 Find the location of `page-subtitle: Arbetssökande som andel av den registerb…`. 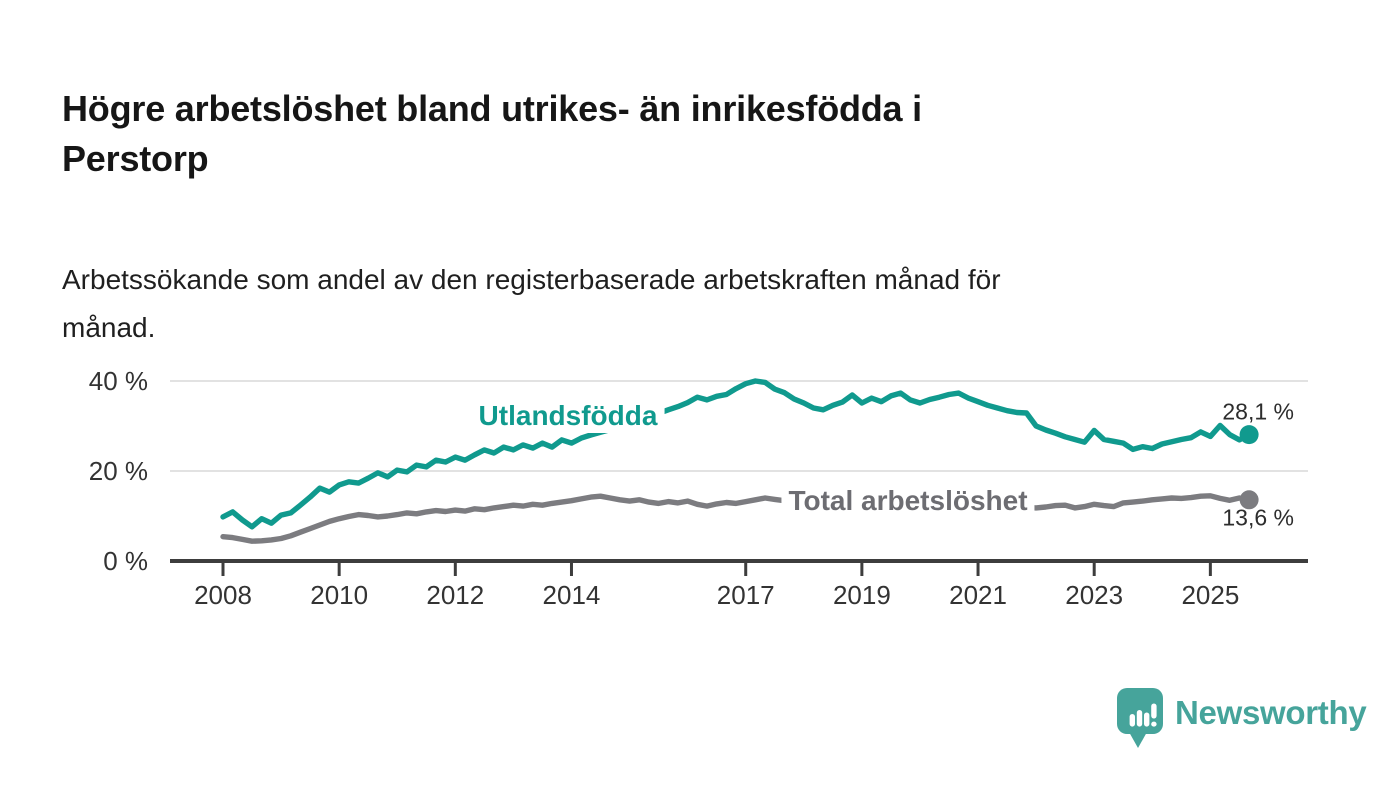

page-subtitle: Arbetssökande som andel av den registerb… is located at coordinates (531, 303).